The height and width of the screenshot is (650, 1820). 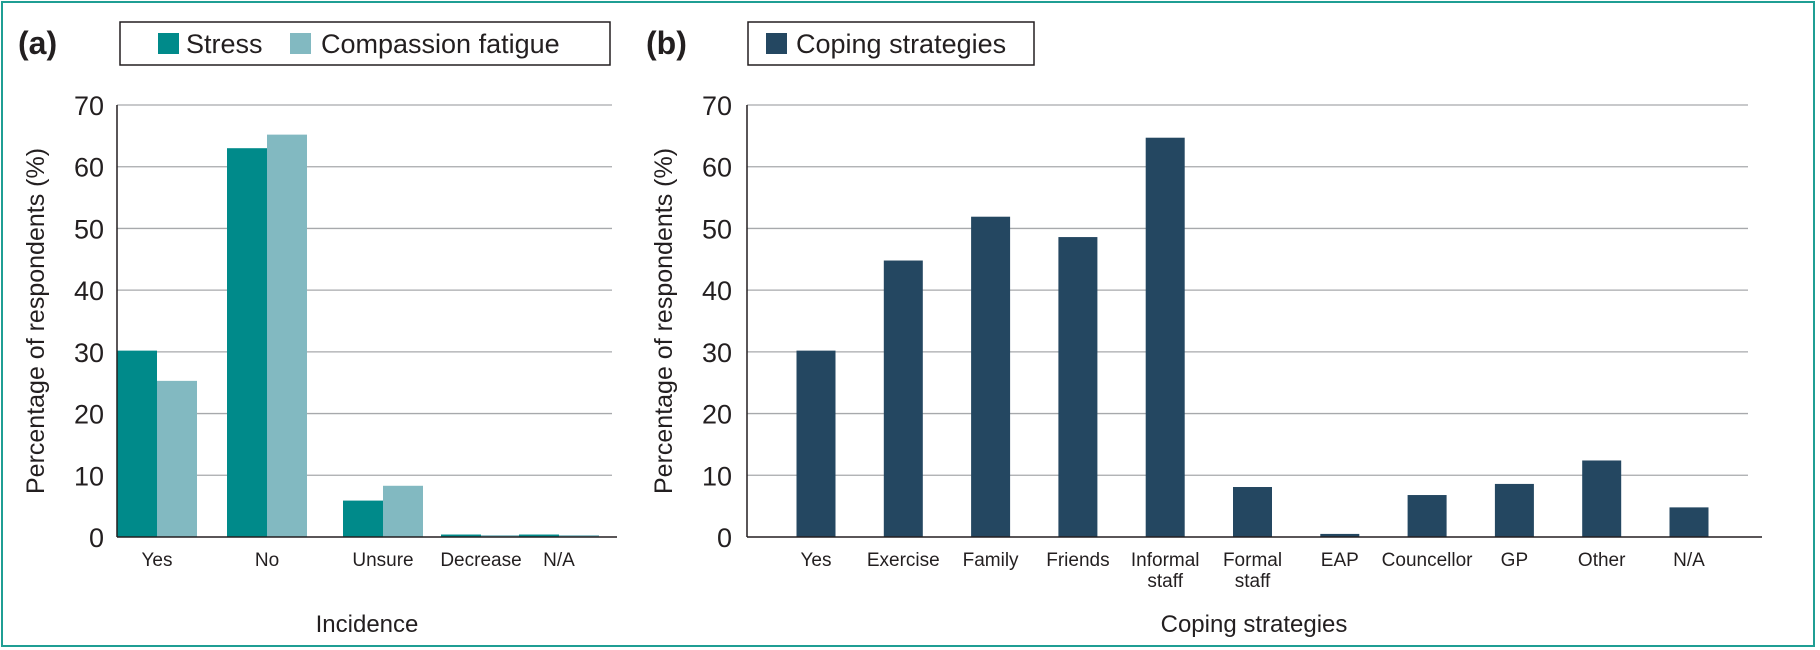 I want to click on y-tick-label-b-50: 50, so click(x=717, y=229).